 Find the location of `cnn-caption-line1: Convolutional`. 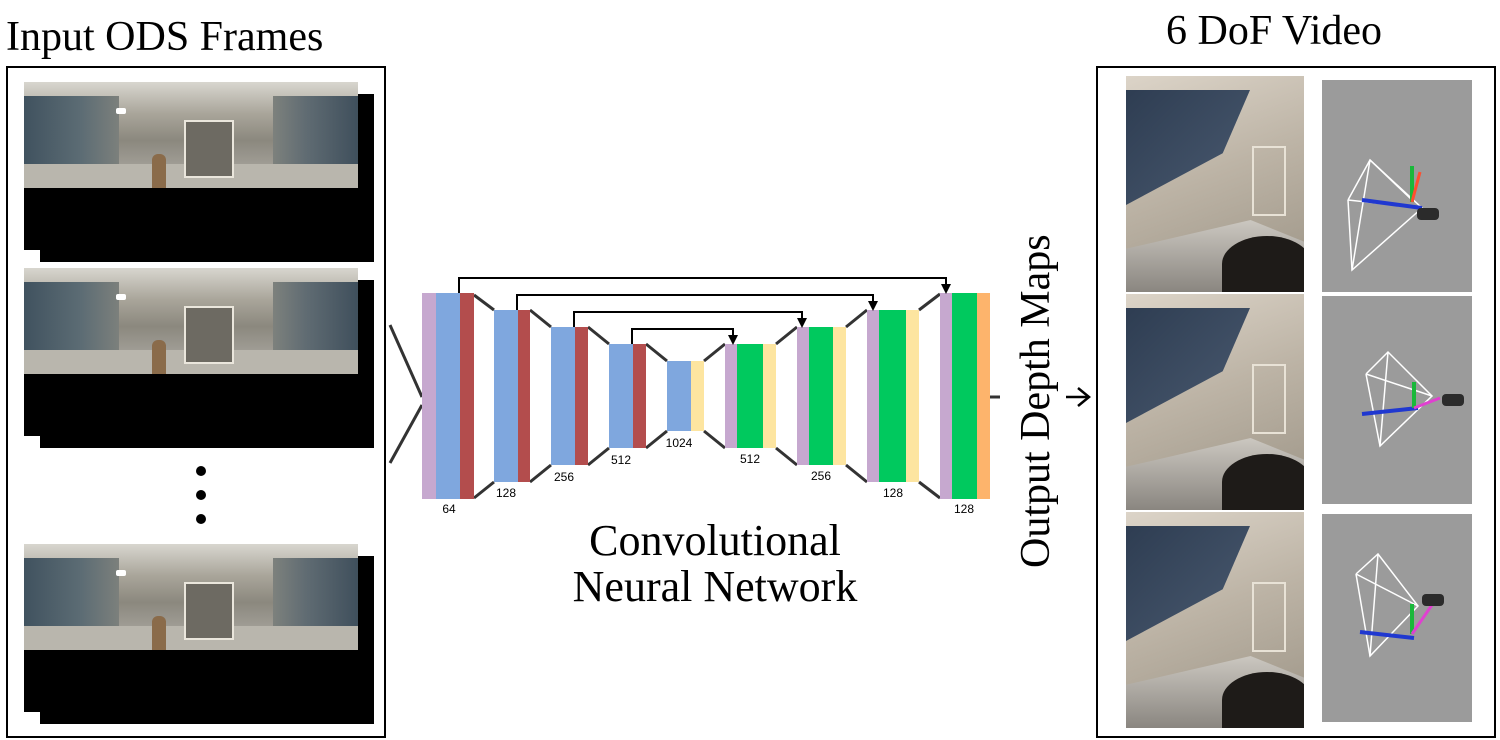

cnn-caption-line1: Convolutional is located at coordinates (715, 540).